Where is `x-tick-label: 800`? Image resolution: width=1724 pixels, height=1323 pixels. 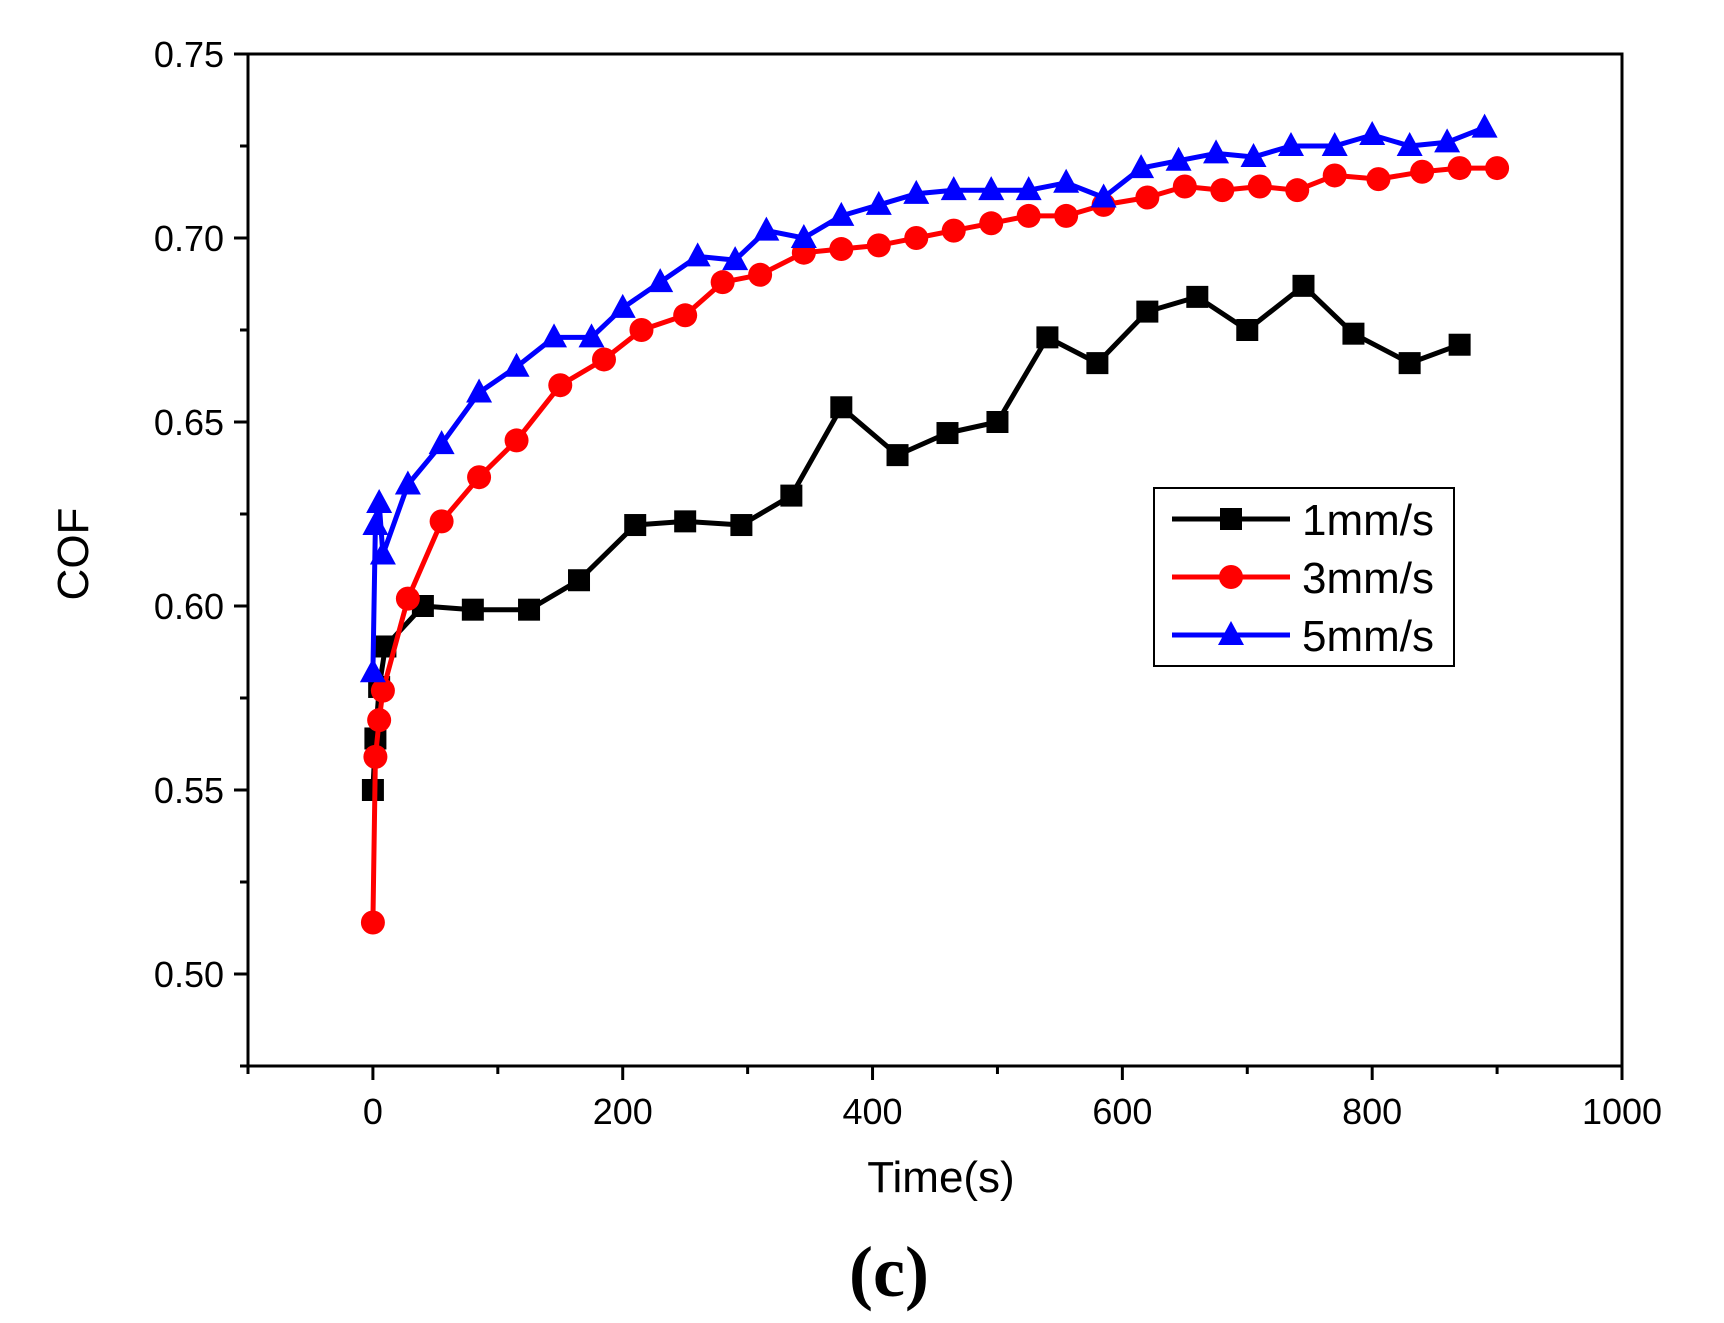 x-tick-label: 800 is located at coordinates (1372, 1111).